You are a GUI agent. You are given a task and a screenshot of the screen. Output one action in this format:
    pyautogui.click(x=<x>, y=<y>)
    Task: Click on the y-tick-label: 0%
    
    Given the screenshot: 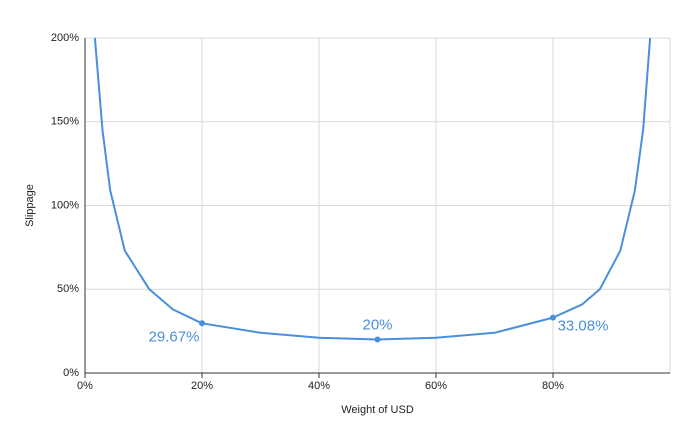 What is the action you would take?
    pyautogui.click(x=71, y=373)
    